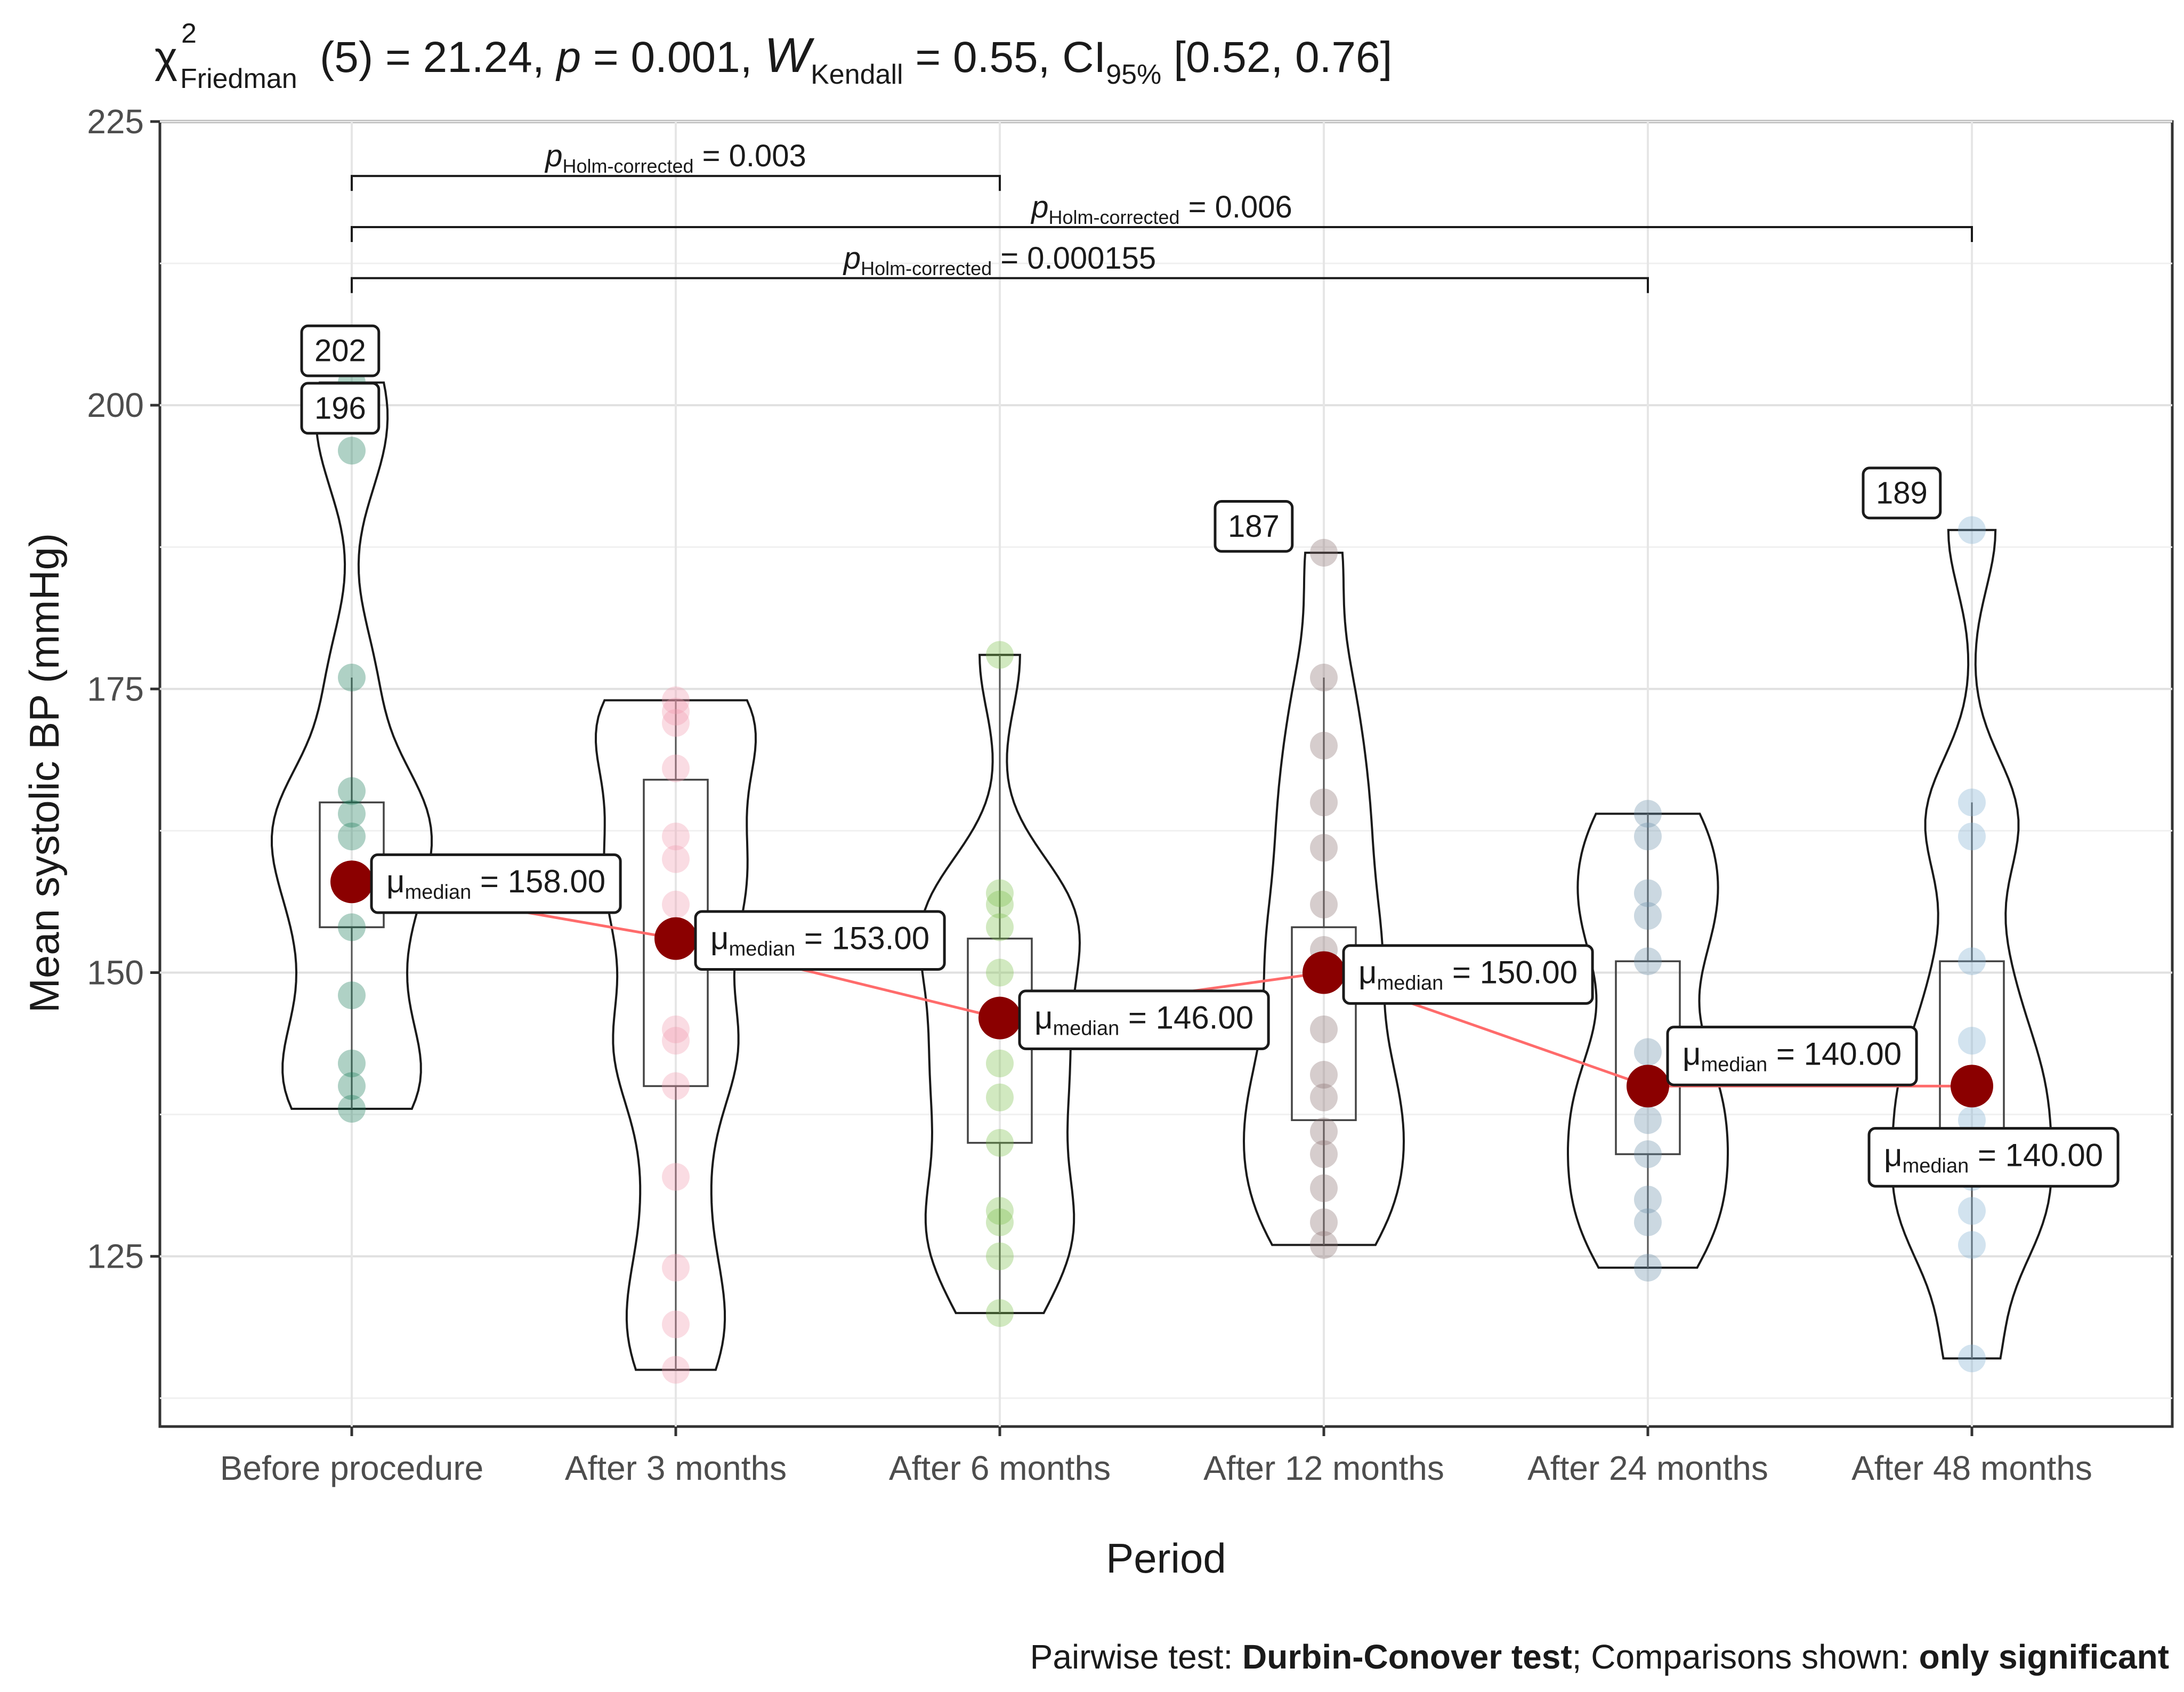 Image resolution: width=2184 pixels, height=1692 pixels. I want to click on caption-test: Durbin-Conover test, so click(1407, 1657).